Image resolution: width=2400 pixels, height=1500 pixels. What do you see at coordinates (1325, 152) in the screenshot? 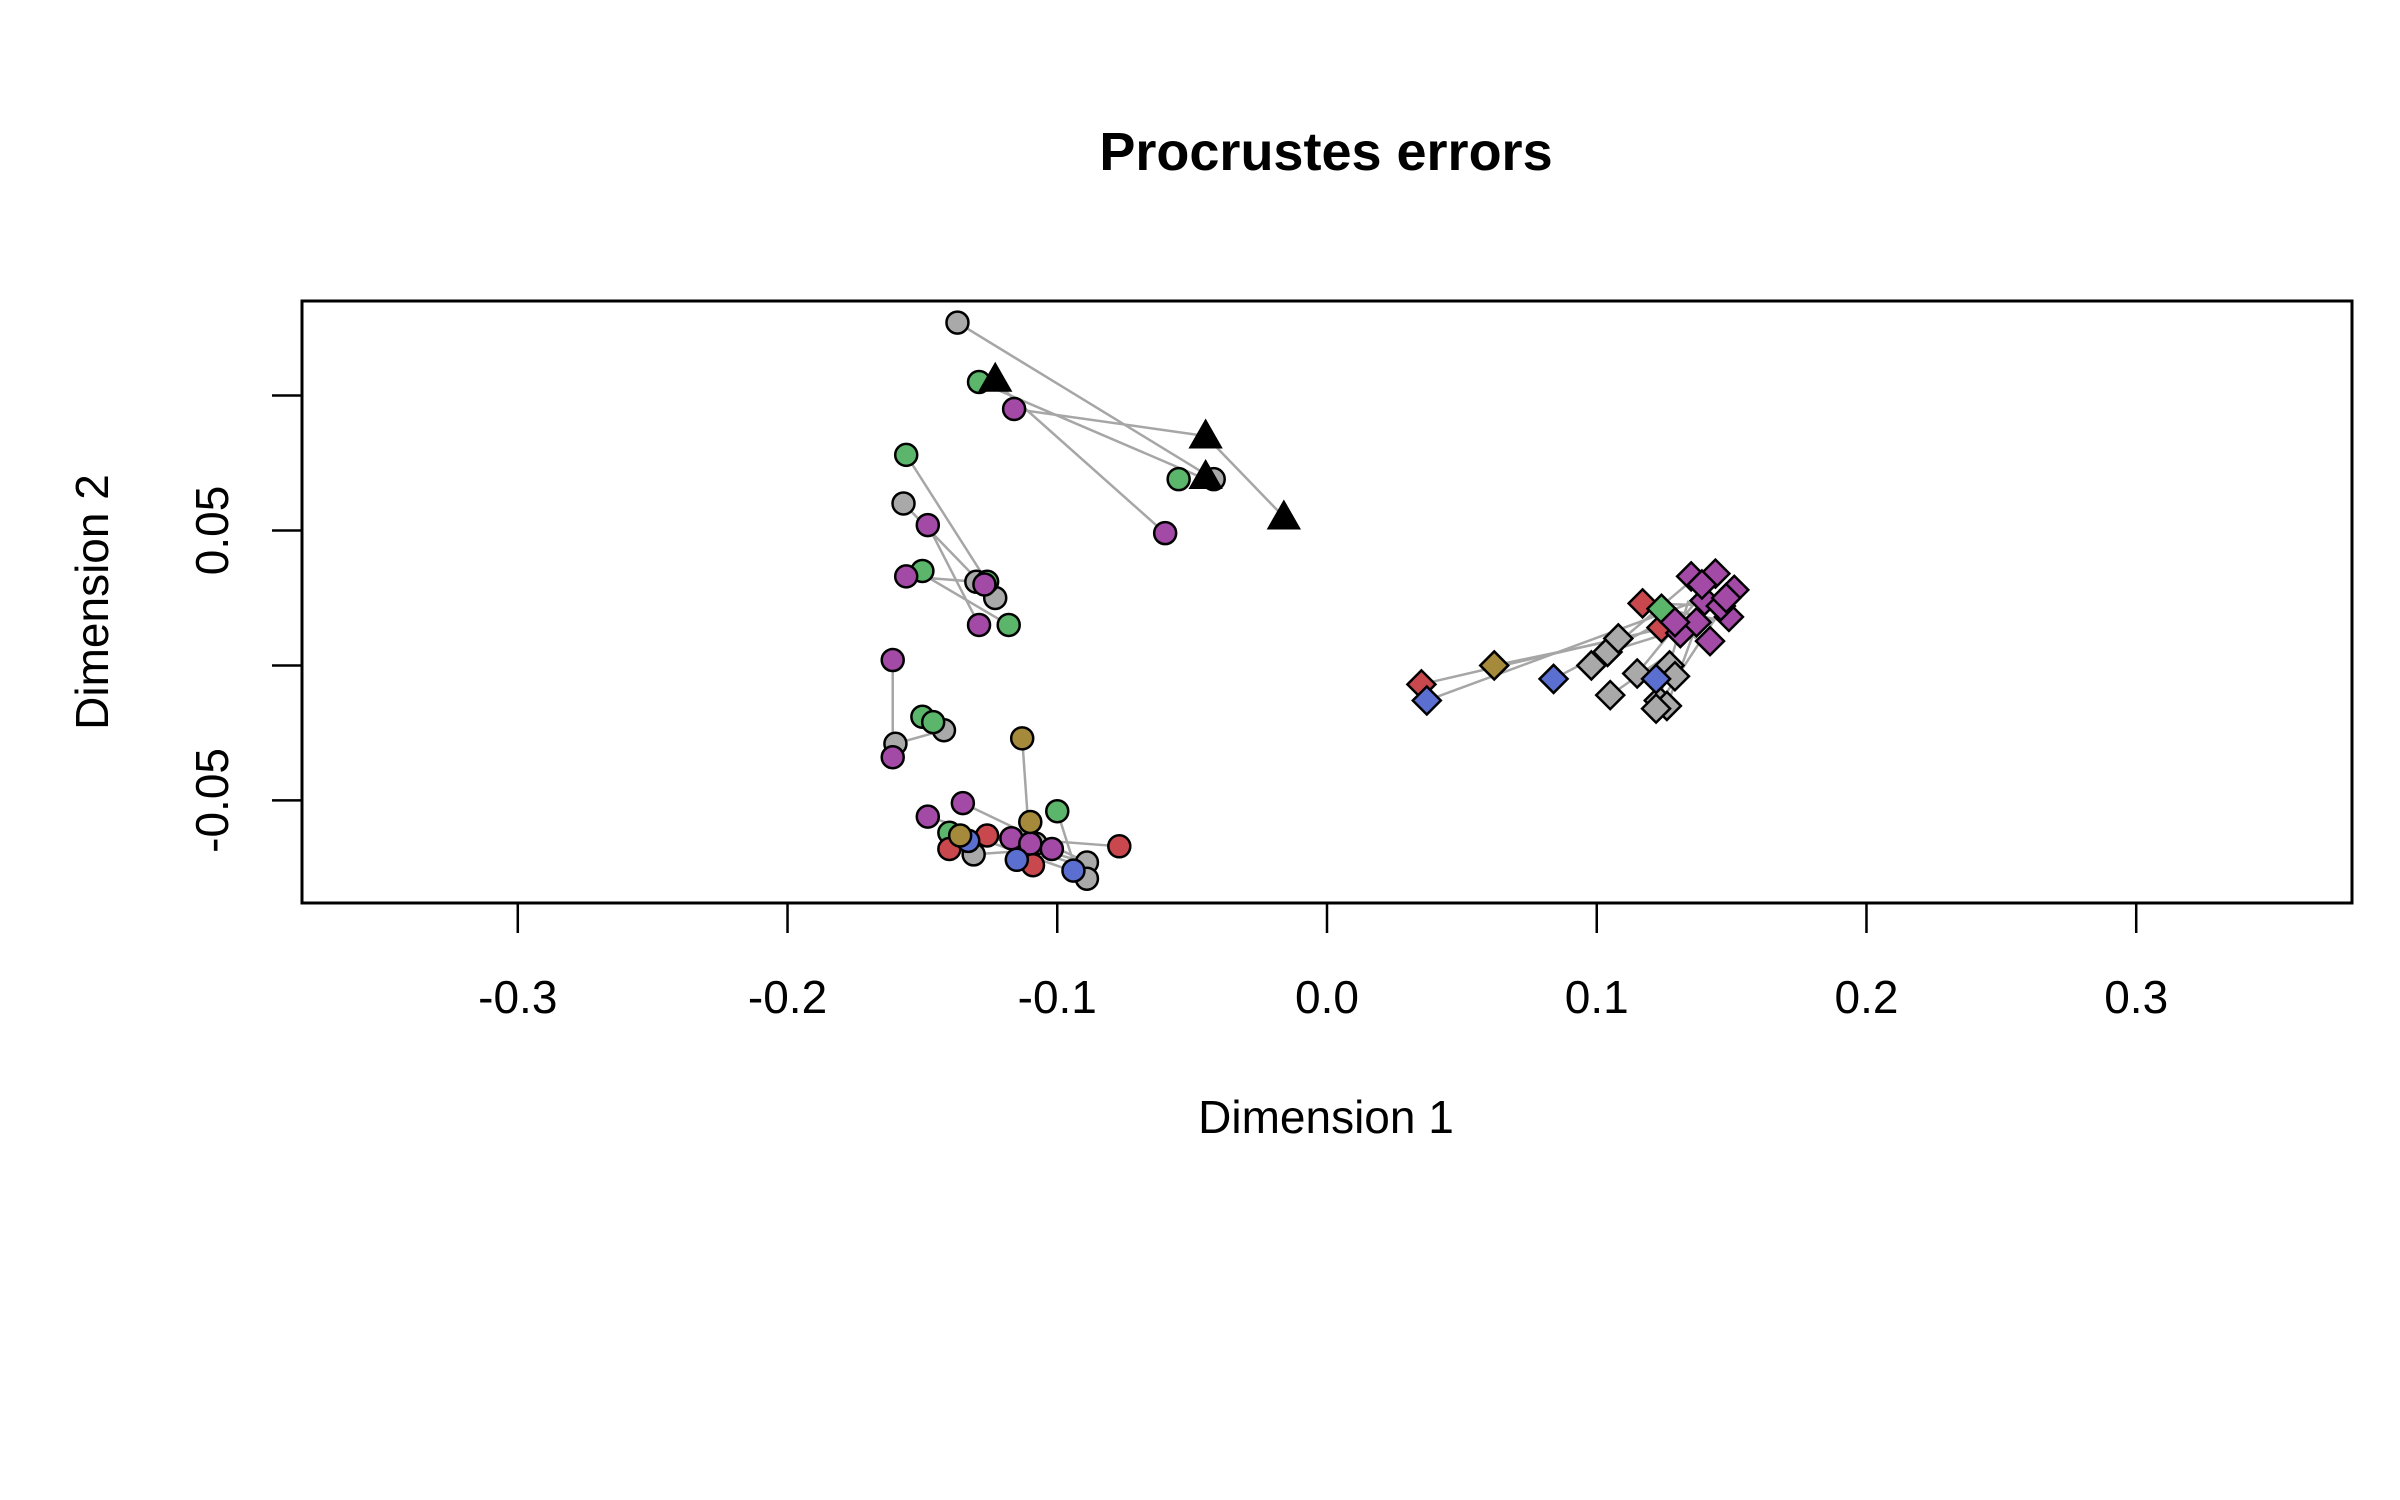
I see `chart-title: Procrustes errors` at bounding box center [1325, 152].